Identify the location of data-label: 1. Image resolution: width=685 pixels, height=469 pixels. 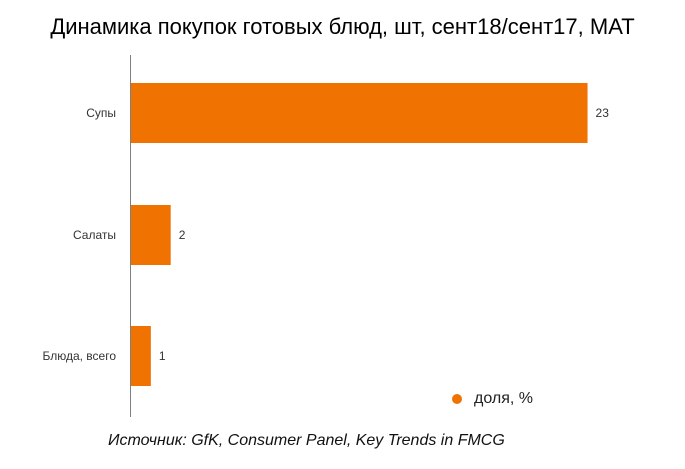
(162, 356).